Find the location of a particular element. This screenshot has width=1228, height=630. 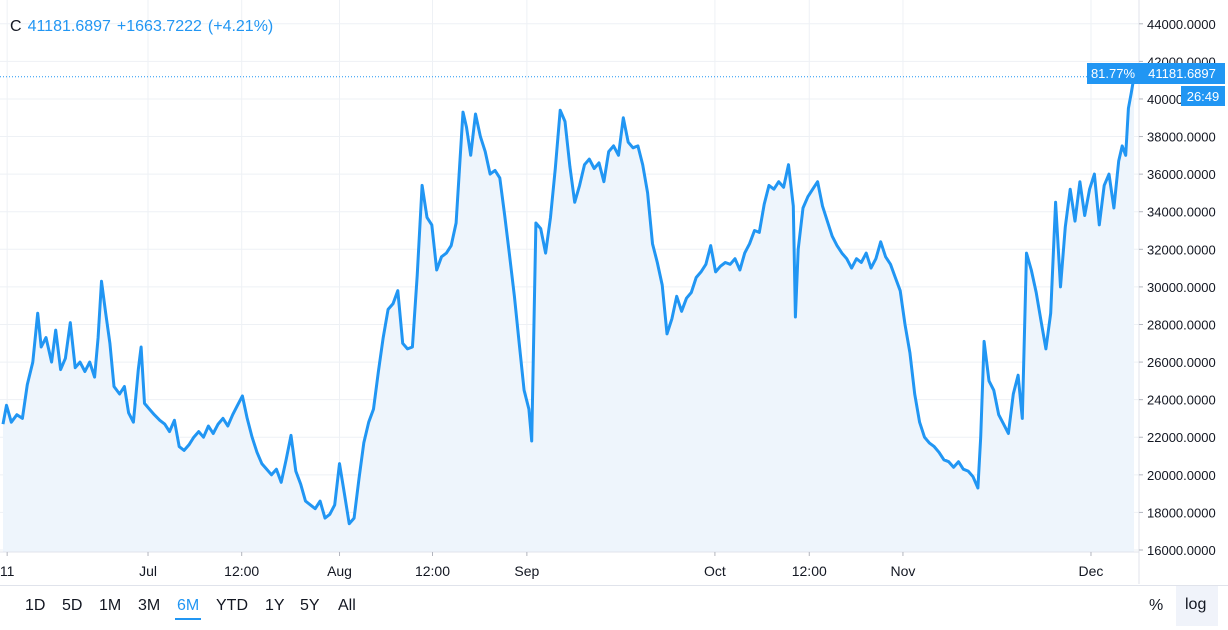

legend: C 41181.6897 +1663.7222 (+4.21%) is located at coordinates (141, 27).